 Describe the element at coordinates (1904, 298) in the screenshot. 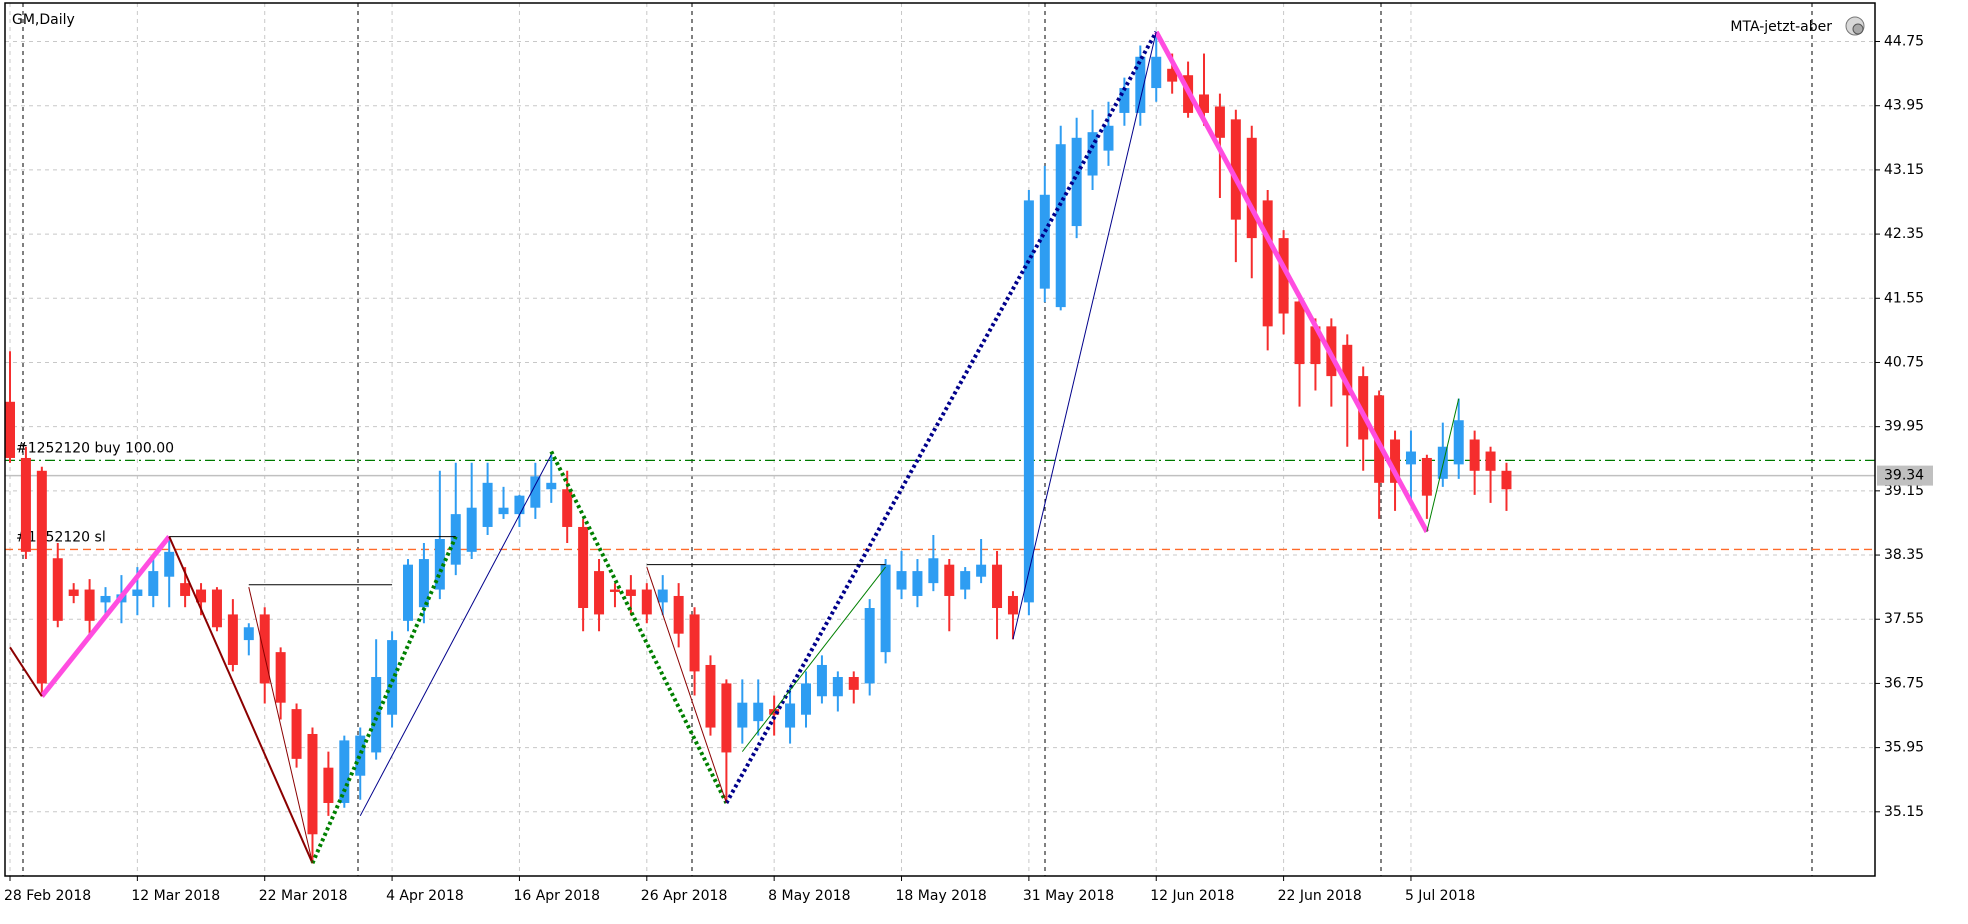

I see `y-tick-label: 41.55` at that location.